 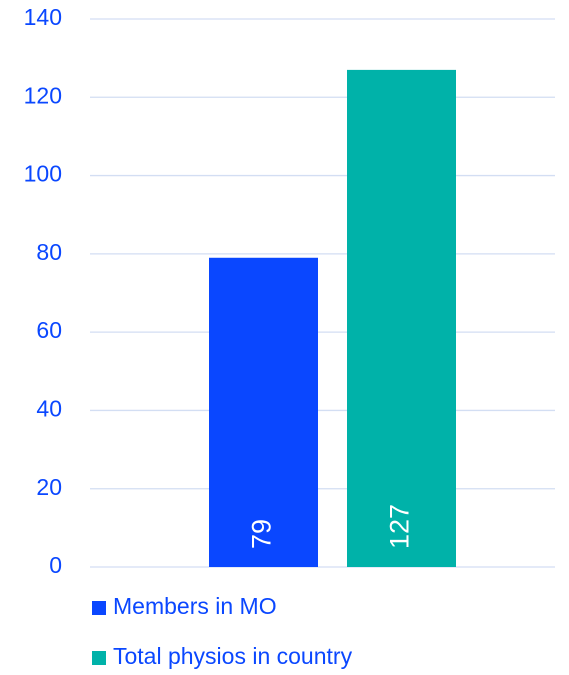 What do you see at coordinates (49, 252) in the screenshot?
I see `y-tick-label: 80` at bounding box center [49, 252].